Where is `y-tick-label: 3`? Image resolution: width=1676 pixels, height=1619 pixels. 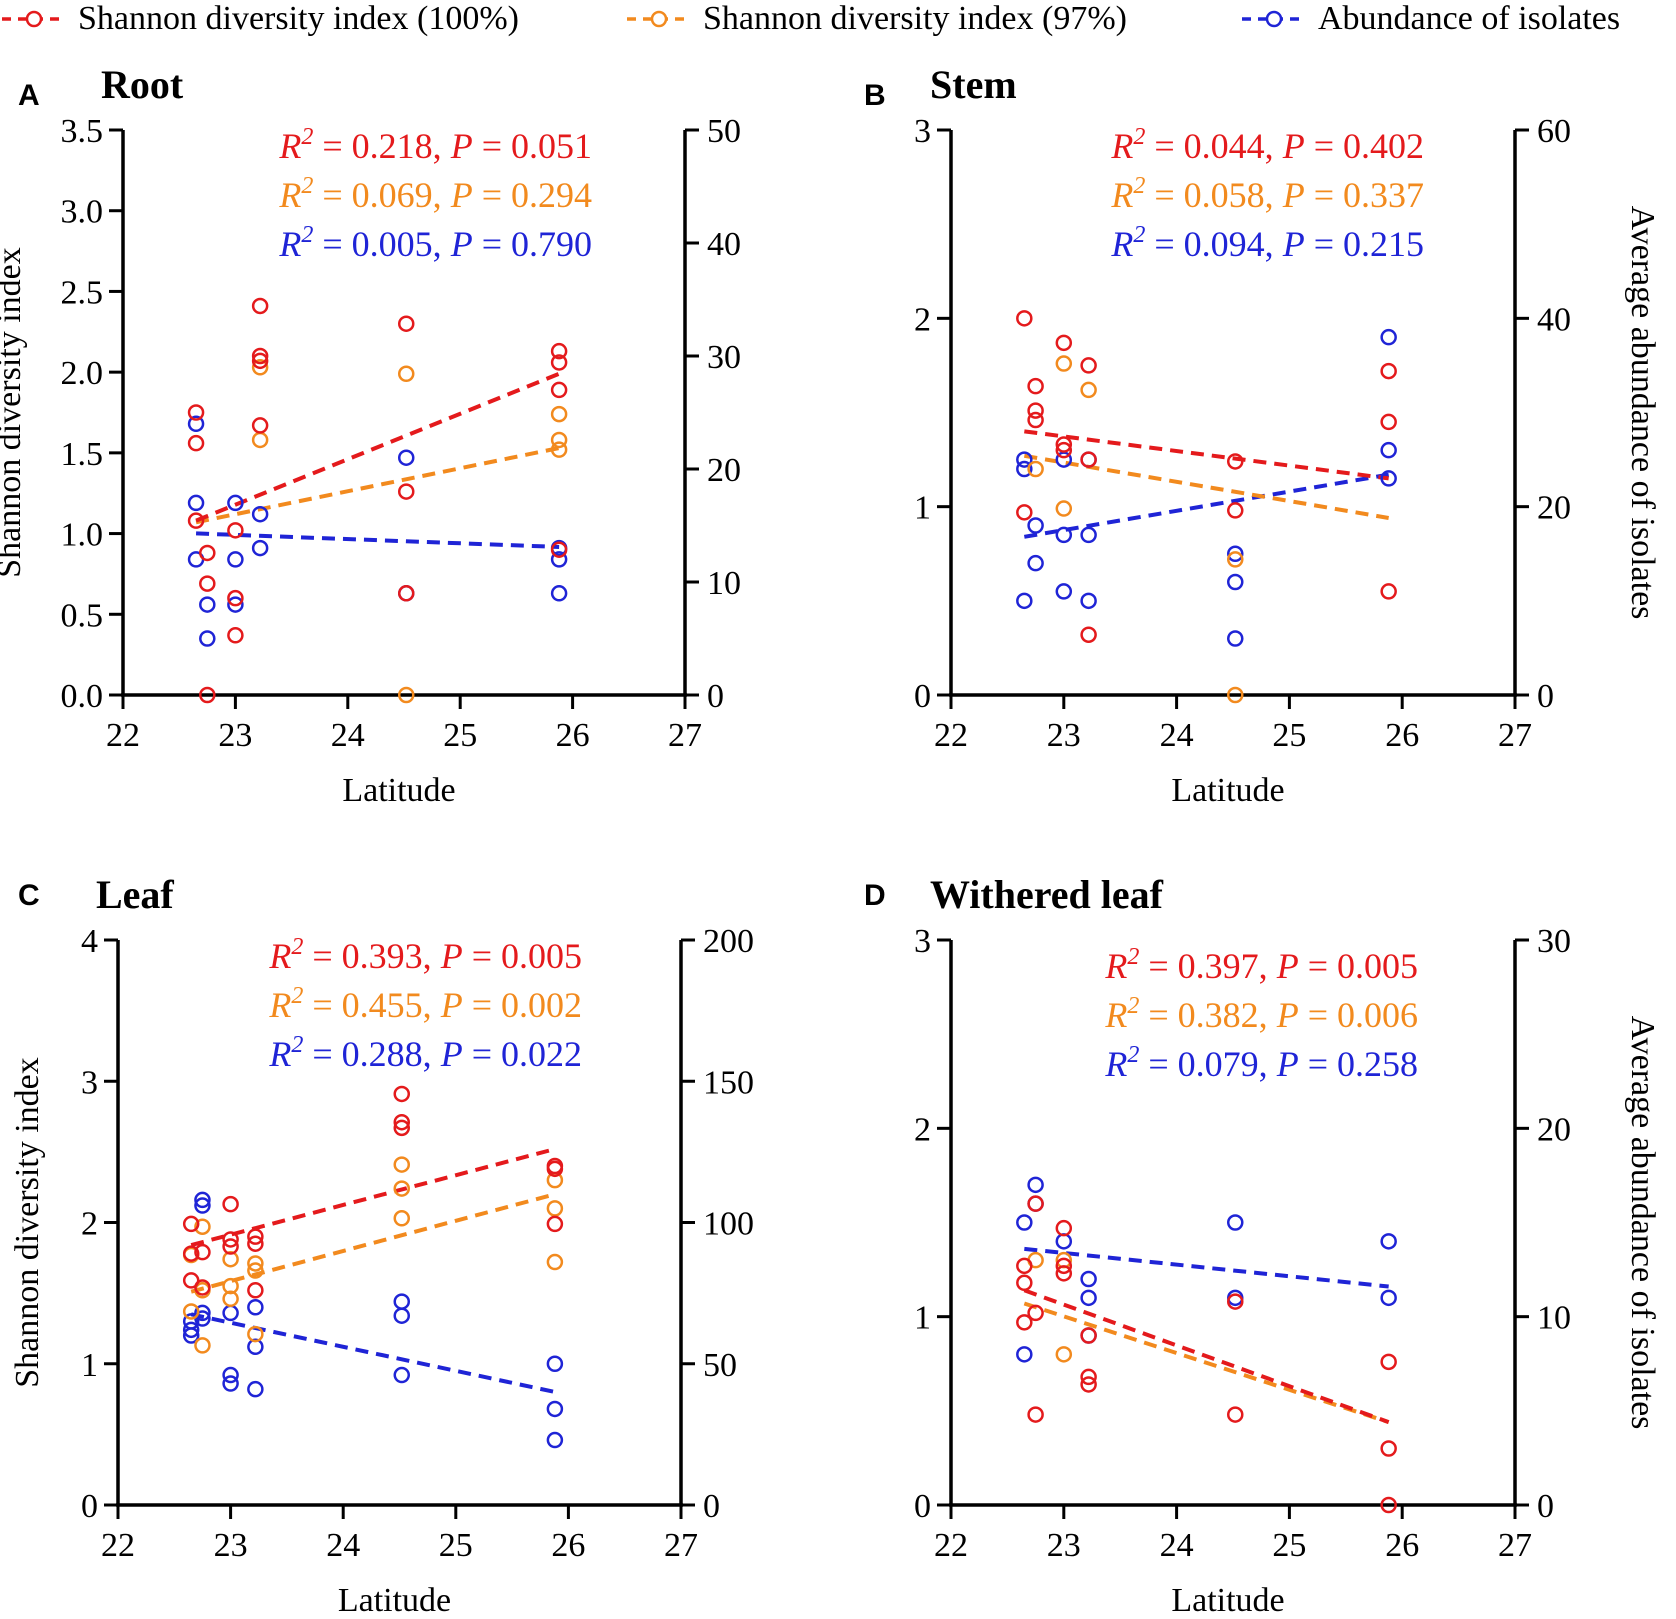 y-tick-label: 3 is located at coordinates (89, 1082).